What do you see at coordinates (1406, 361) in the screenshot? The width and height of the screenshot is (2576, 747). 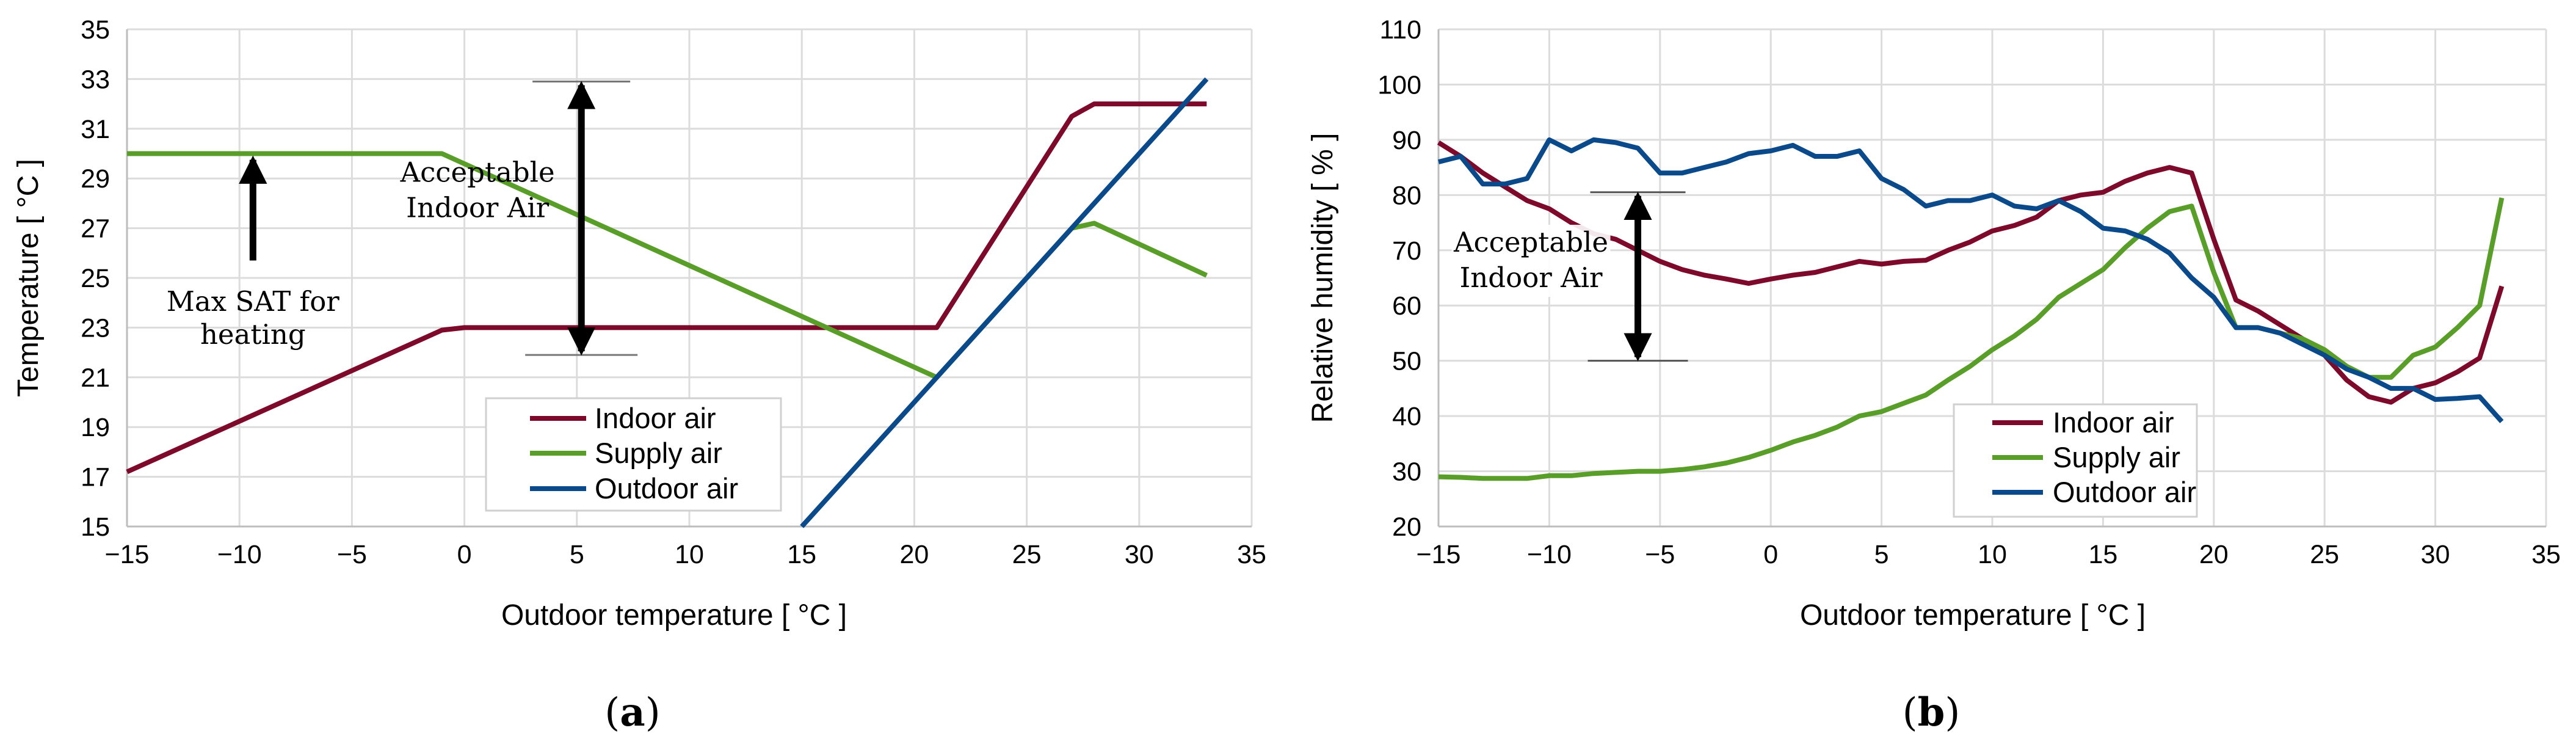 I see `y-tick-label: 50` at bounding box center [1406, 361].